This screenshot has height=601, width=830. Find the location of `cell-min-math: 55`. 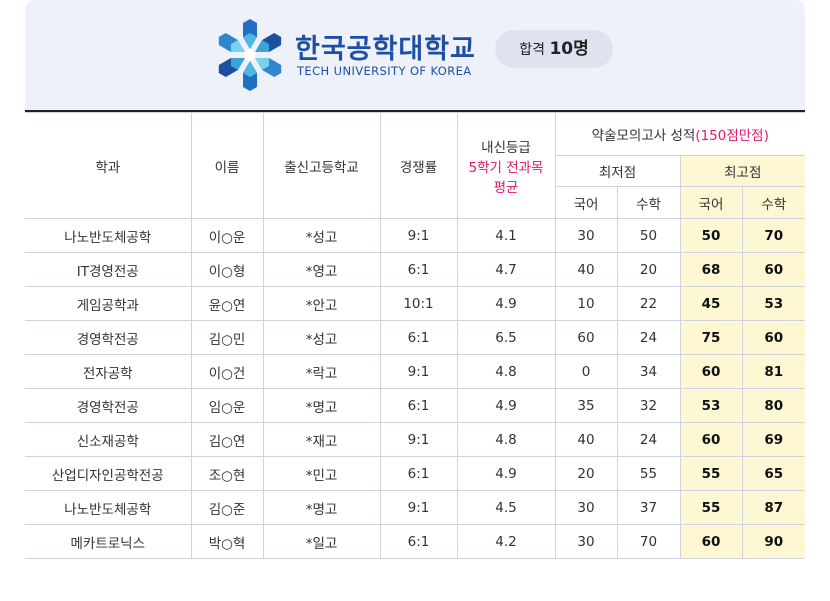

cell-min-math: 55 is located at coordinates (648, 473).